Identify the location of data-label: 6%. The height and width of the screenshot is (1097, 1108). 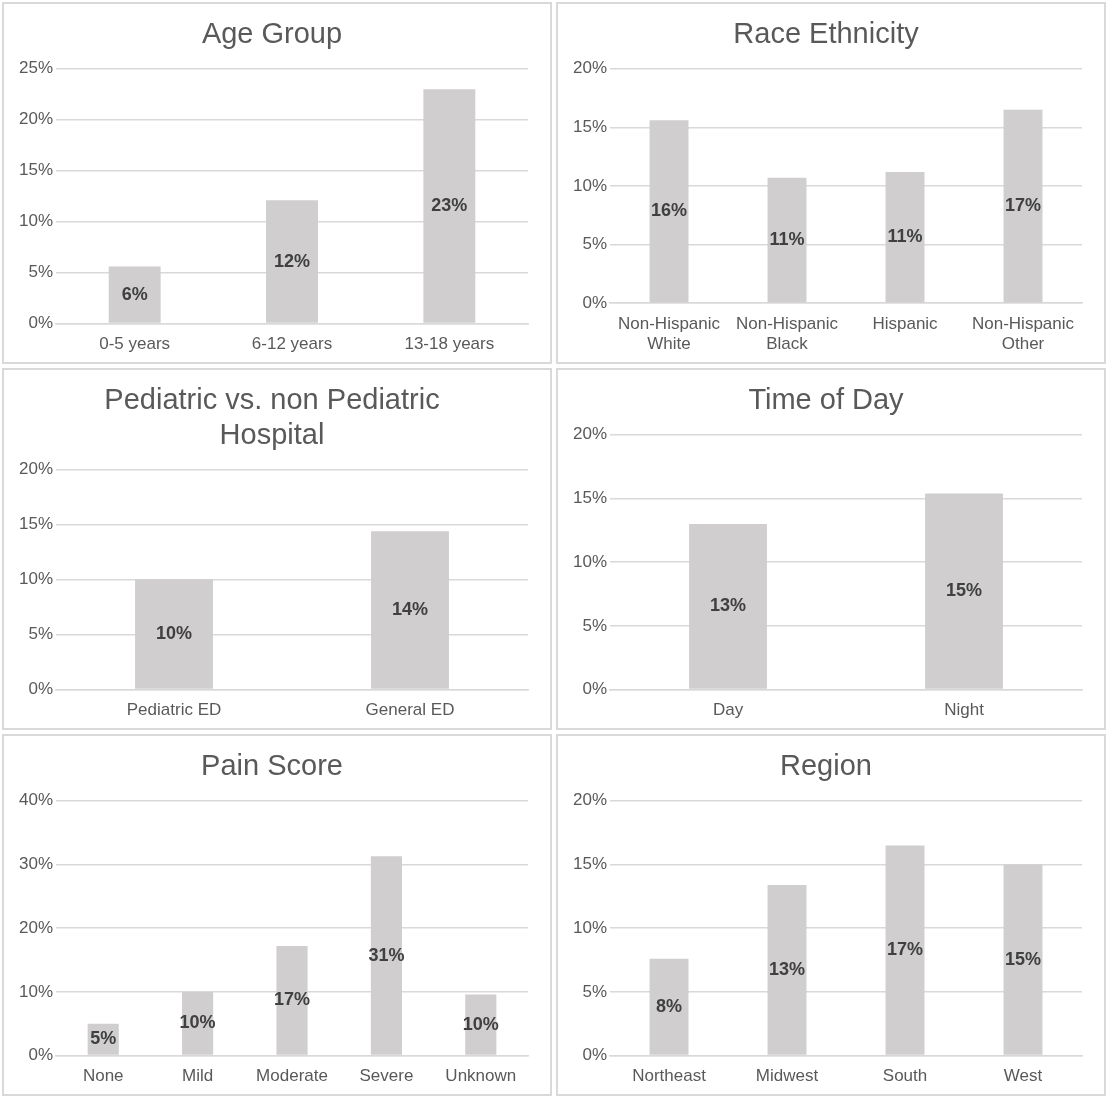
(134, 293).